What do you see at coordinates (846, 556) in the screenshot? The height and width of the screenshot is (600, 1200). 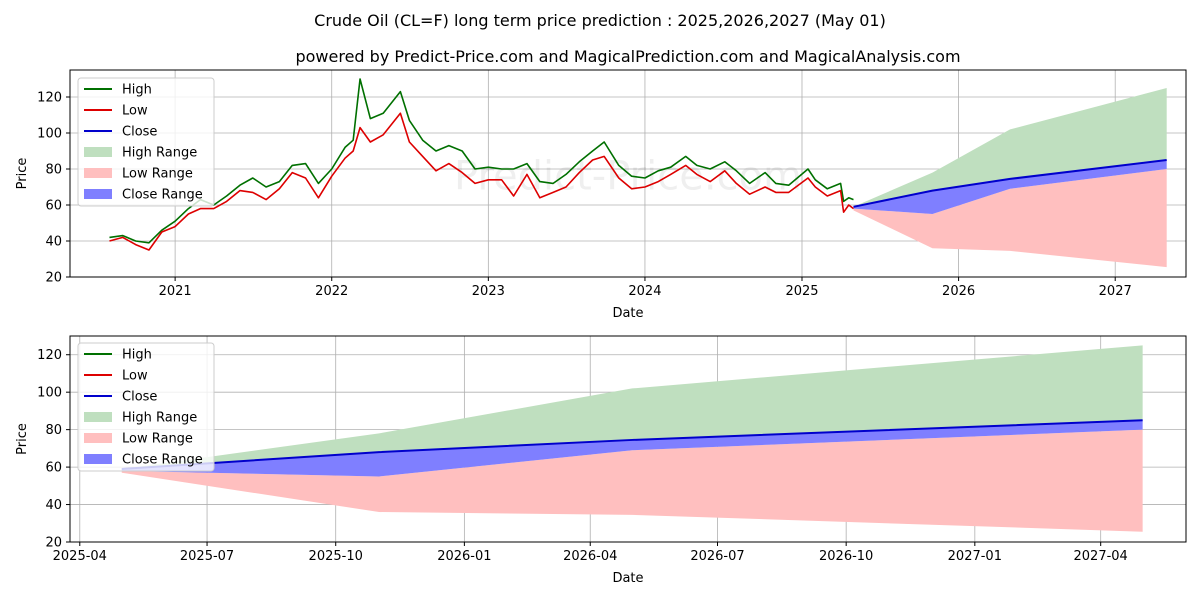 I see `x-tick-label: 2026-10` at bounding box center [846, 556].